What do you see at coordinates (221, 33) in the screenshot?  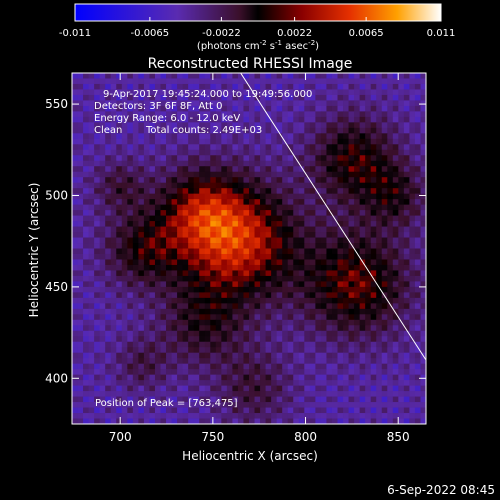 I see `colorbar-tick-label: -0.0022` at bounding box center [221, 33].